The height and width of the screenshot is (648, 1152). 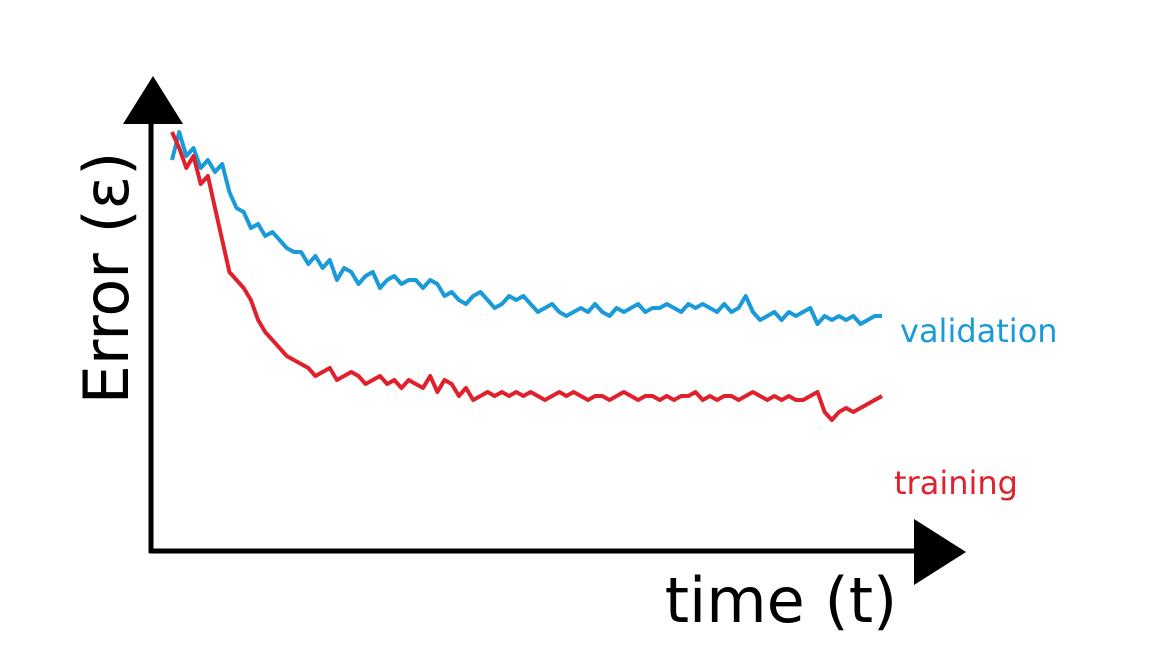 I want to click on x-axis-label: time (t), so click(x=781, y=600).